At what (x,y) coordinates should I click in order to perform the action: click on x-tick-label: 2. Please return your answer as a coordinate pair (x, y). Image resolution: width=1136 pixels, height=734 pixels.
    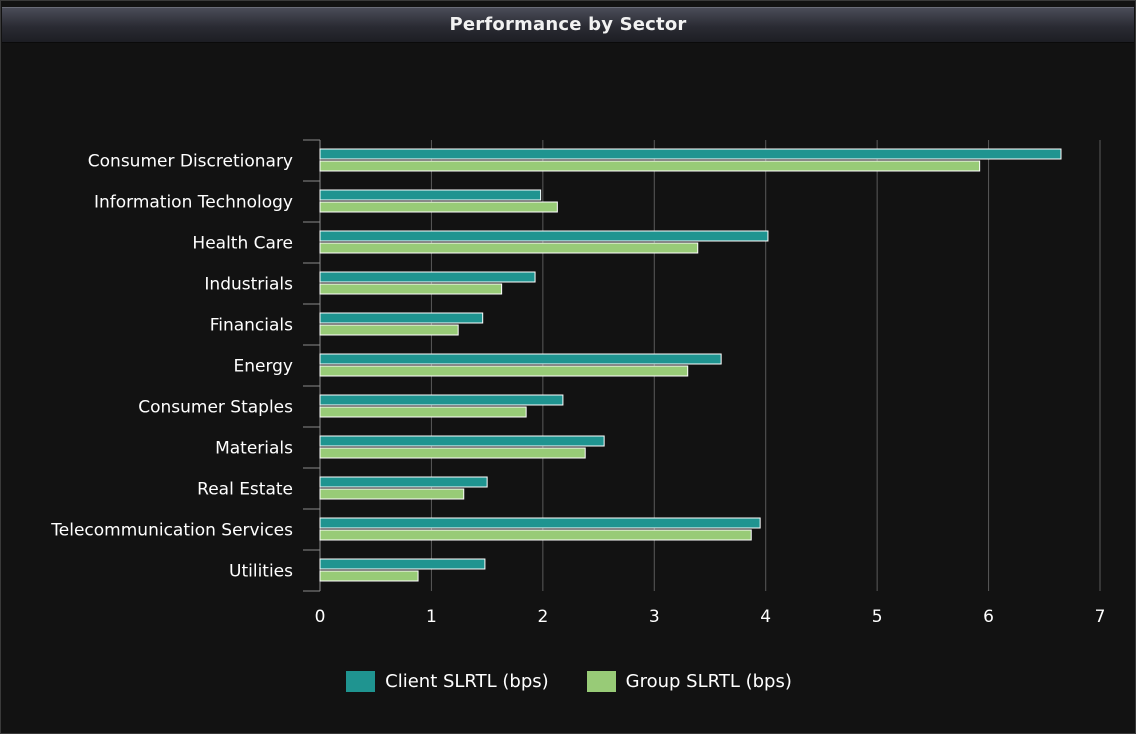
    Looking at the image, I should click on (542, 617).